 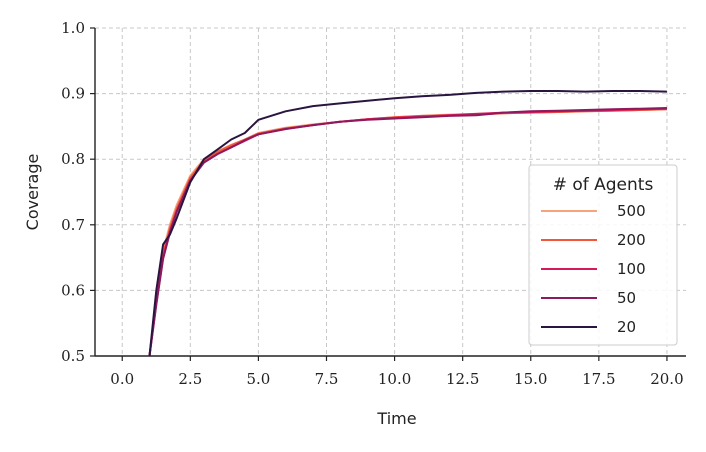 What do you see at coordinates (327, 379) in the screenshot?
I see `x-tick-label: 7.5` at bounding box center [327, 379].